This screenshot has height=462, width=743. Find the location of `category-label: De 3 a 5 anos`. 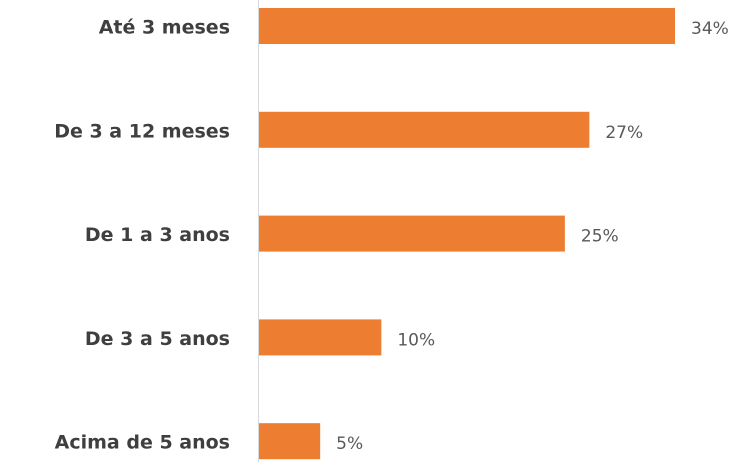

category-label: De 3 a 5 anos is located at coordinates (157, 339).